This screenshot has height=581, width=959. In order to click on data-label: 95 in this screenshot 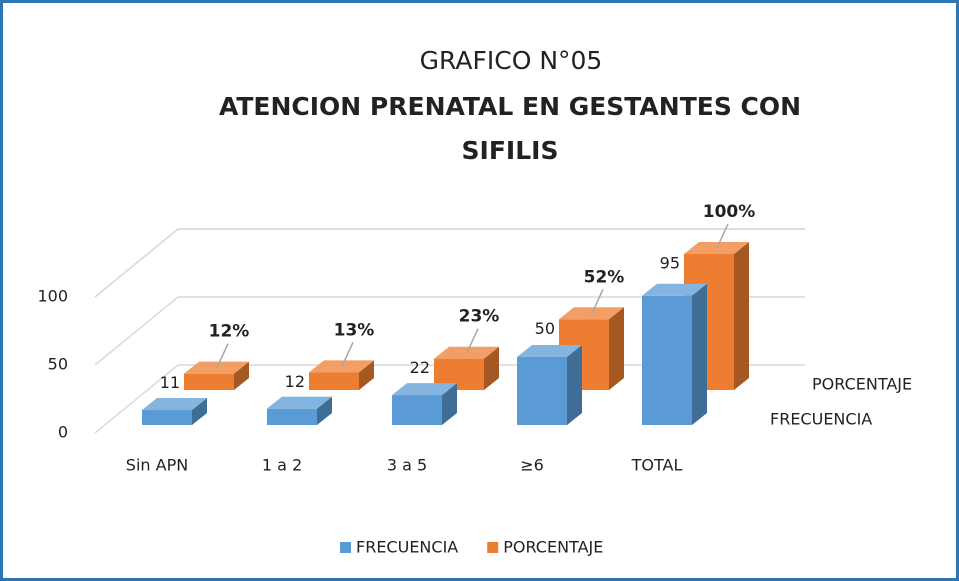, I will do `click(670, 263)`.